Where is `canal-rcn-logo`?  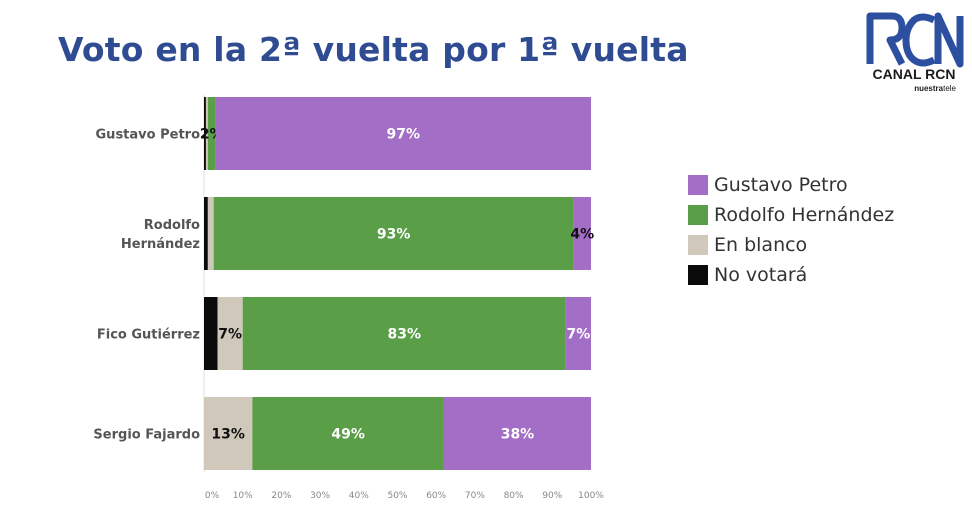 canal-rcn-logo is located at coordinates (915, 40).